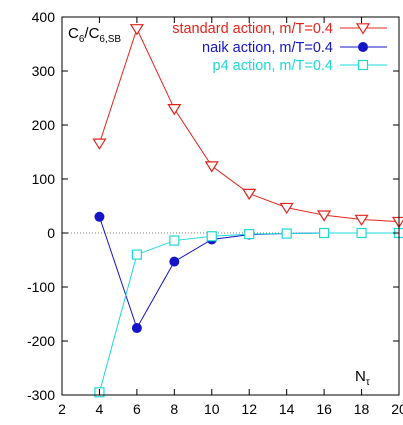  Describe the element at coordinates (362, 409) in the screenshot. I see `x-tick-label: 18` at that location.